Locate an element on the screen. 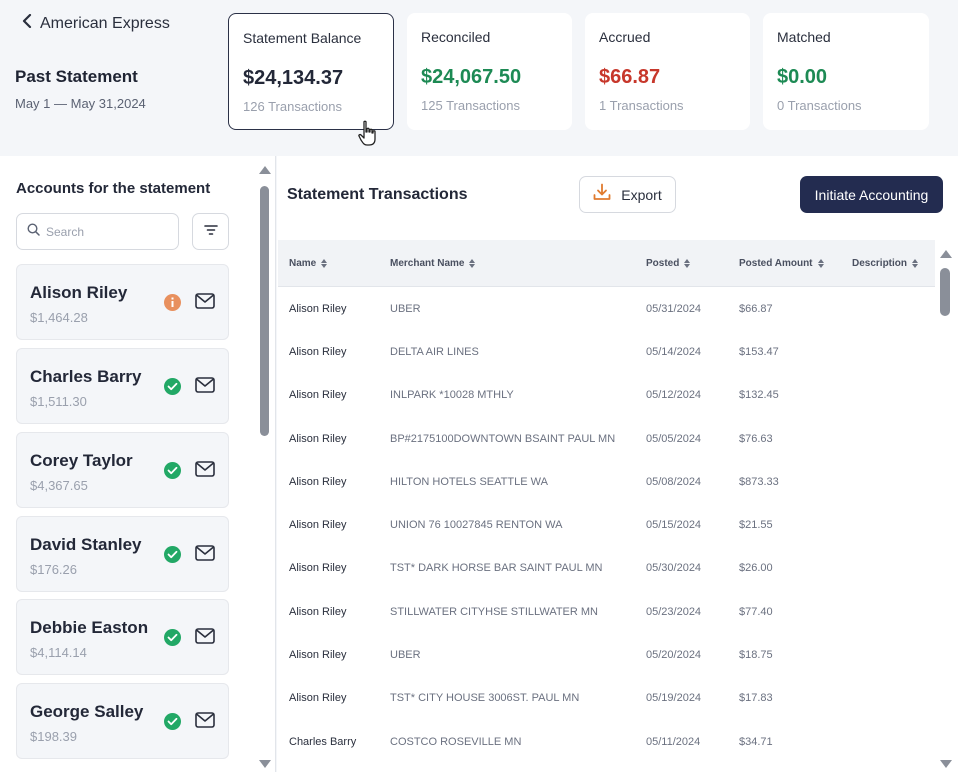 The image size is (958, 772). cell-merchant: DELTA AIR LINES is located at coordinates (434, 351).